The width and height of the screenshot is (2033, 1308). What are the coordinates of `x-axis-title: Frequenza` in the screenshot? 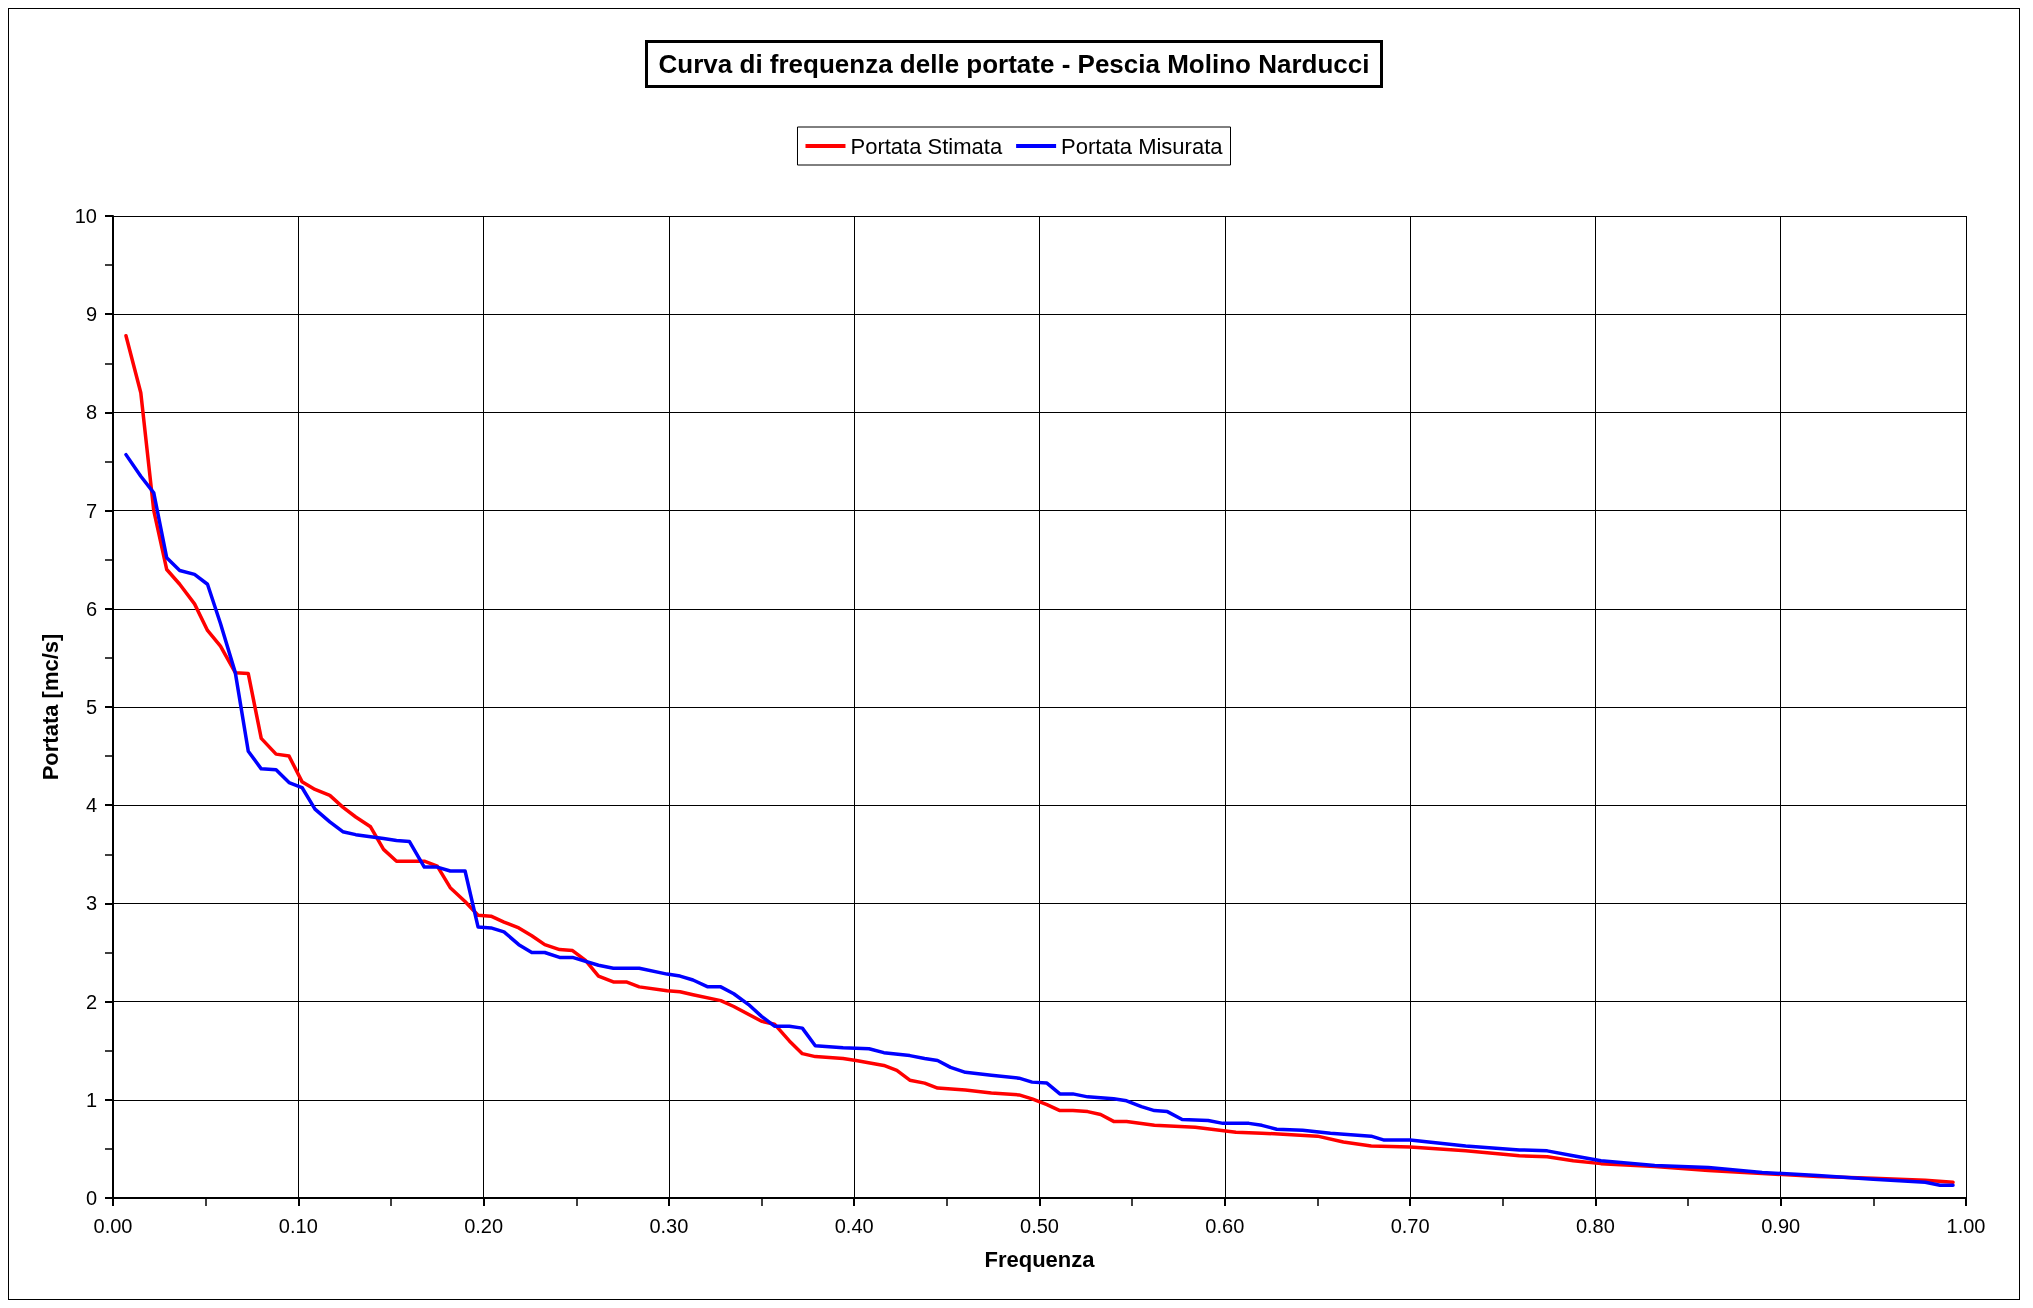 It's located at (1040, 1259).